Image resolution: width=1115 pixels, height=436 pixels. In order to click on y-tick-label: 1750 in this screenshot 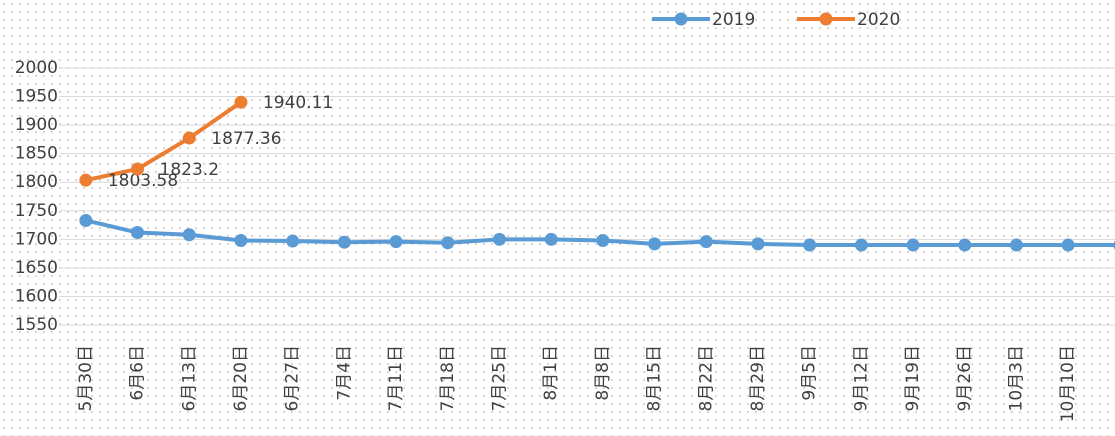, I will do `click(36, 211)`.